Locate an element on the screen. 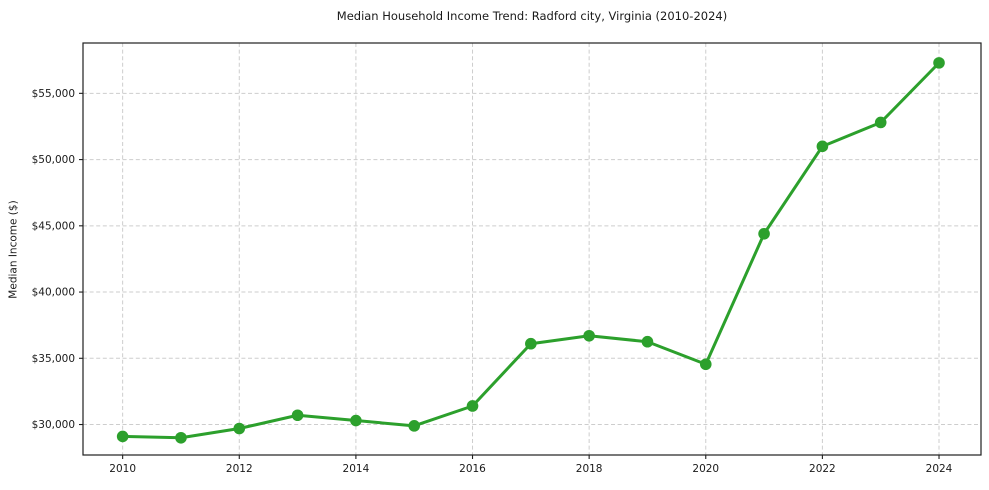  y-tick-label: $40,000 is located at coordinates (53, 293).